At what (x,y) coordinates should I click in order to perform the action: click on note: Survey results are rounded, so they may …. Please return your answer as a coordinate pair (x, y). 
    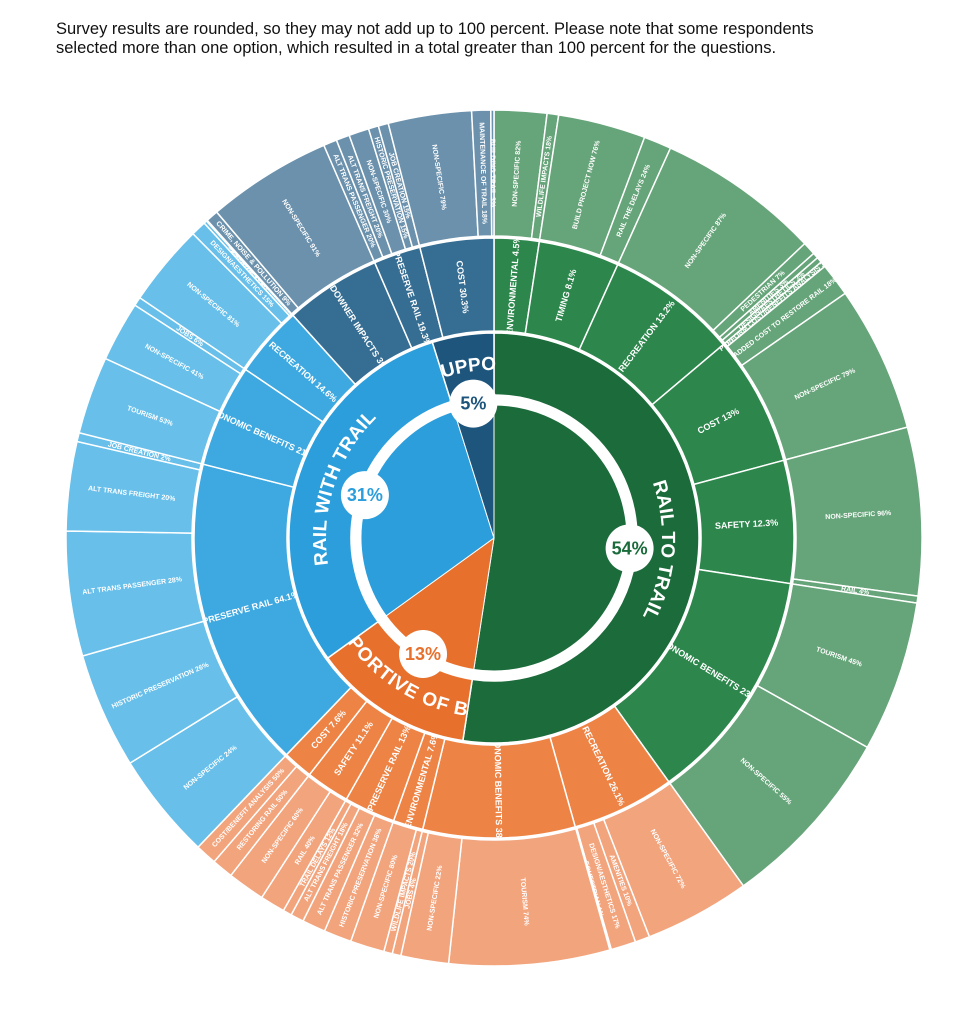
    Looking at the image, I should click on (435, 38).